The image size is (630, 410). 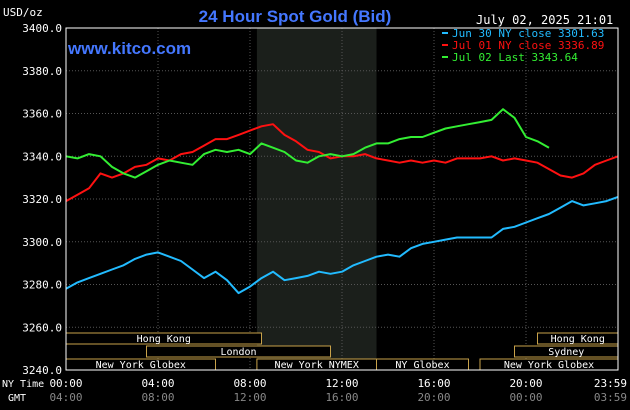 What do you see at coordinates (65, 397) in the screenshot?
I see `x-tick-label-gmt: 04:00` at bounding box center [65, 397].